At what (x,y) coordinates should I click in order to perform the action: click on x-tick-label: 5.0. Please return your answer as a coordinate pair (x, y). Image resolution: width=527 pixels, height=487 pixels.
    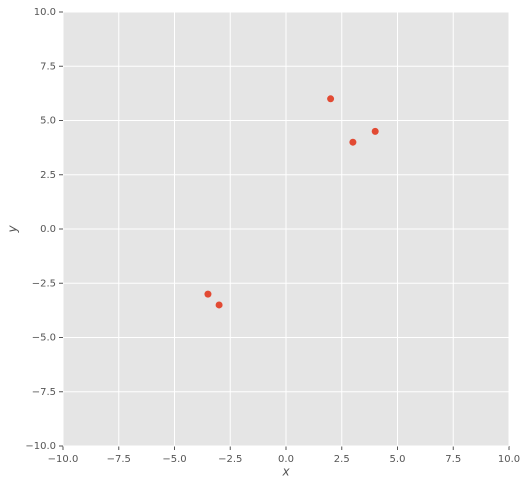
    Looking at the image, I should click on (398, 459).